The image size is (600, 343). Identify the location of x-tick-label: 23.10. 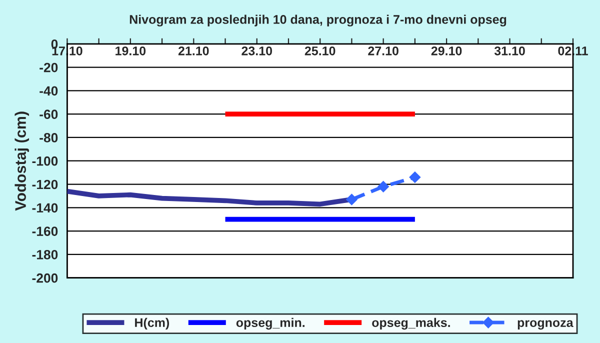
(257, 51).